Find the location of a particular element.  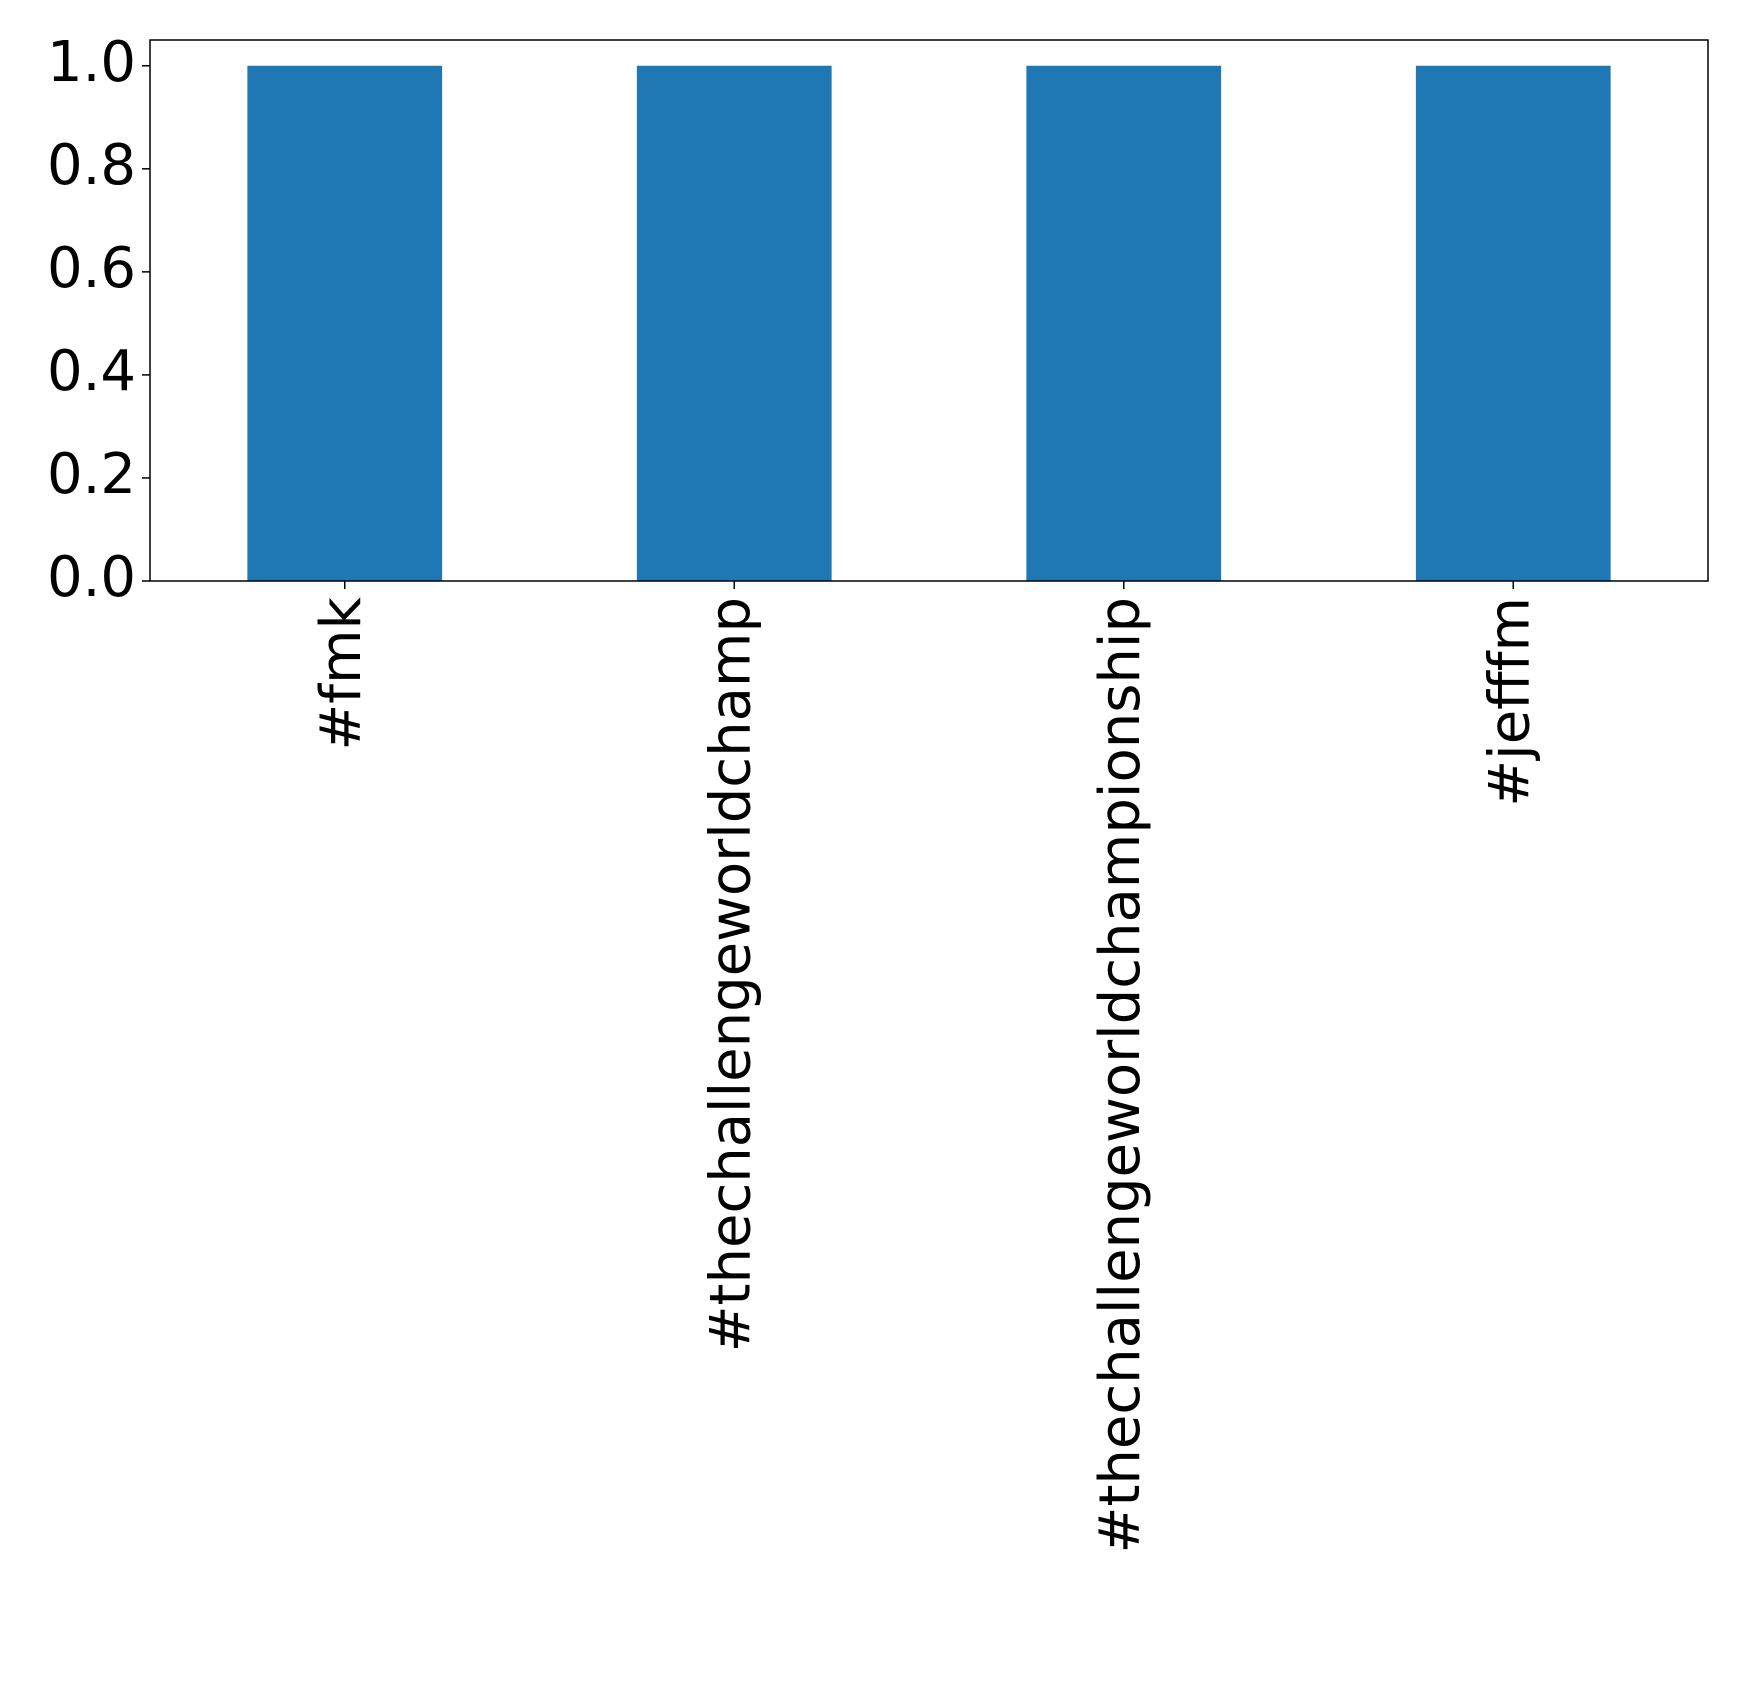

x-tick-label: #thechallengeworldchamp is located at coordinates (730, 974).